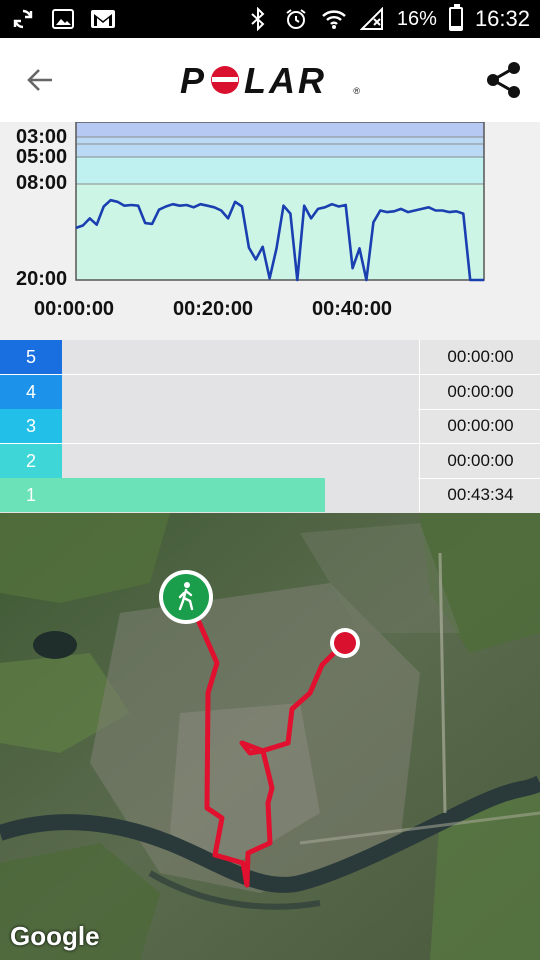 This screenshot has width=540, height=960. Describe the element at coordinates (356, 91) in the screenshot. I see `registered-mark: ®` at that location.